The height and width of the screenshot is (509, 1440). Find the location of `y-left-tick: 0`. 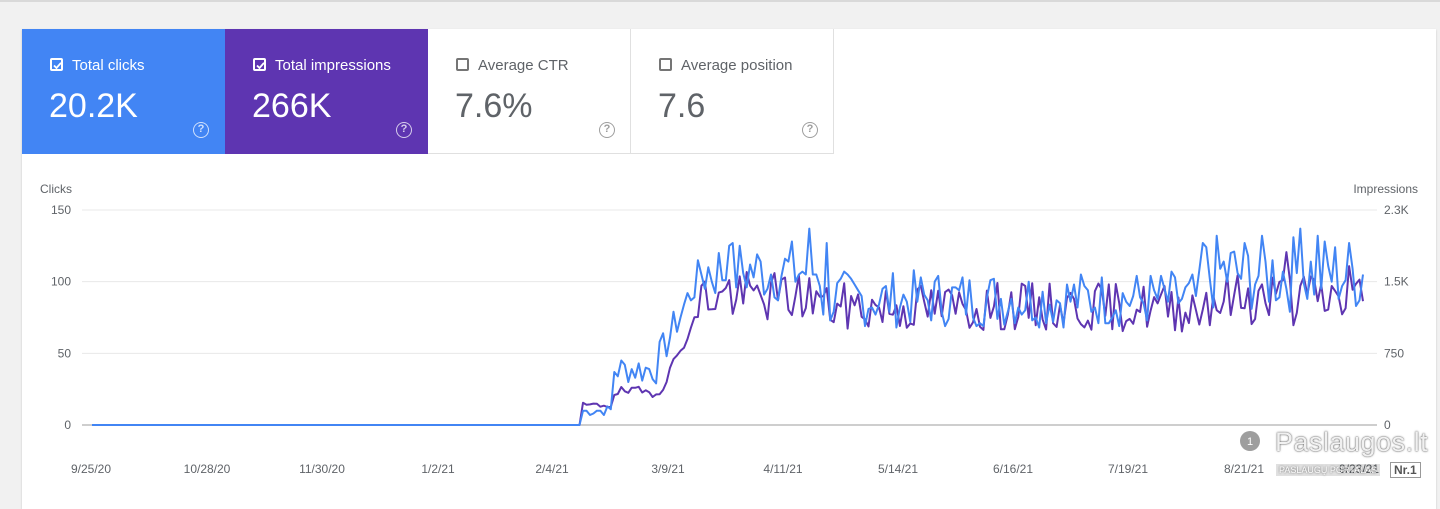

y-left-tick: 0 is located at coordinates (67, 425).